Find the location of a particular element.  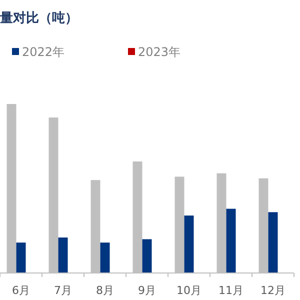

x-tick-label: 11月 is located at coordinates (231, 290).